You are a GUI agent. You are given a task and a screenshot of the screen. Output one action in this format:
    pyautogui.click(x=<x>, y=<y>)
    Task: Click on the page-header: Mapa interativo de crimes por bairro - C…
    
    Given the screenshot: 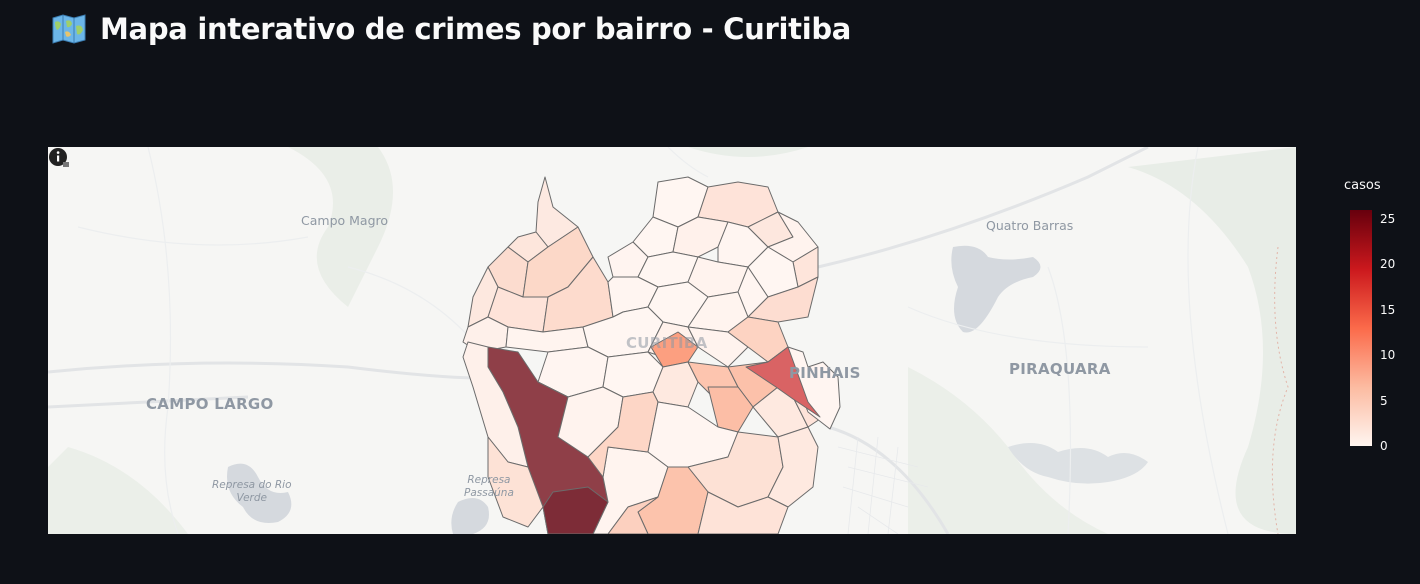 What is the action you would take?
    pyautogui.click(x=451, y=29)
    